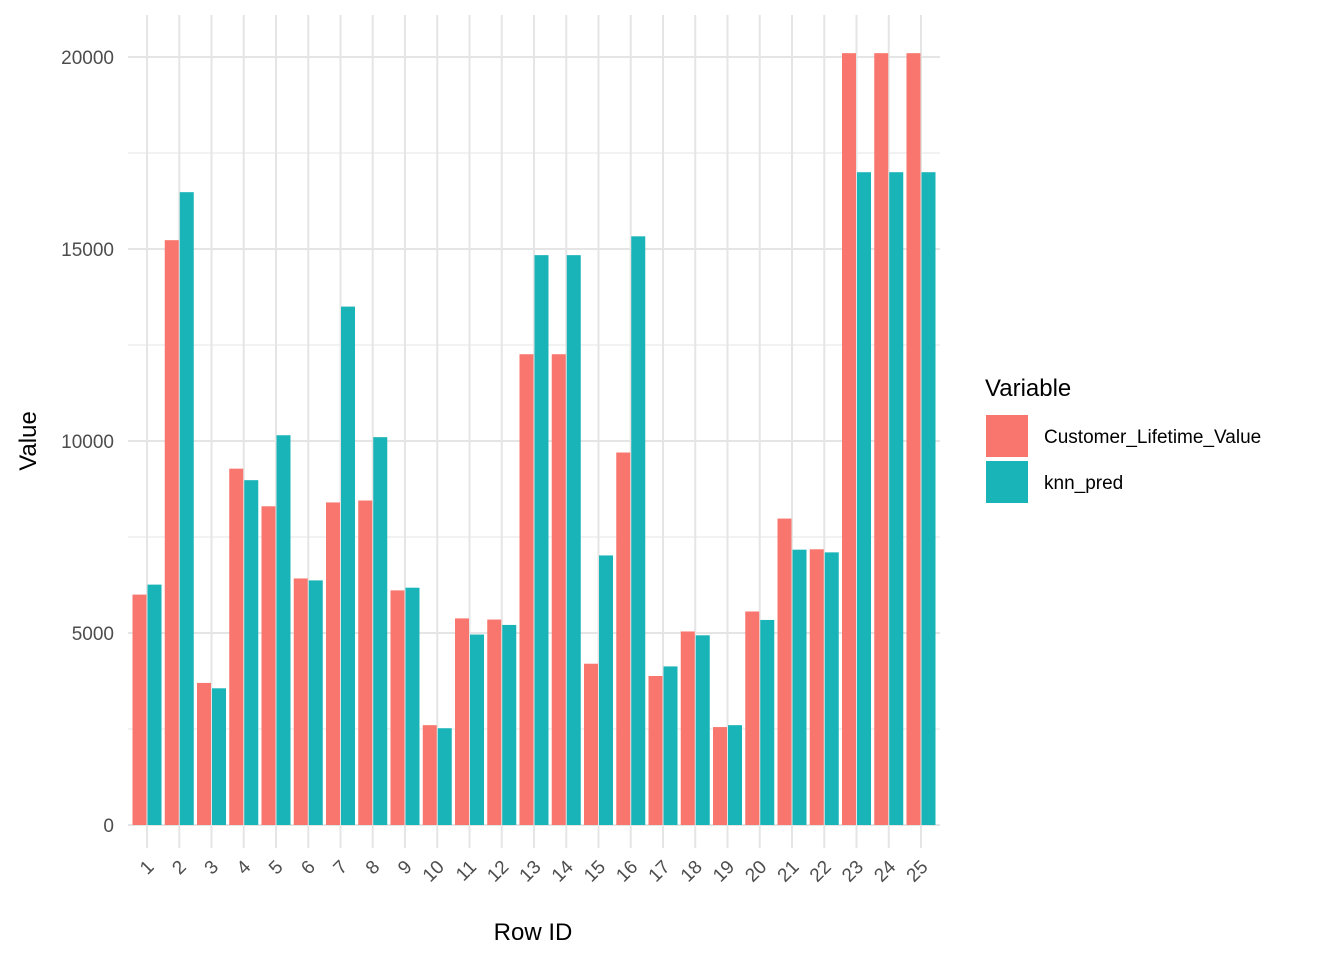 The image size is (1344, 960). Describe the element at coordinates (276, 868) in the screenshot. I see `x-tick-label: 5` at that location.